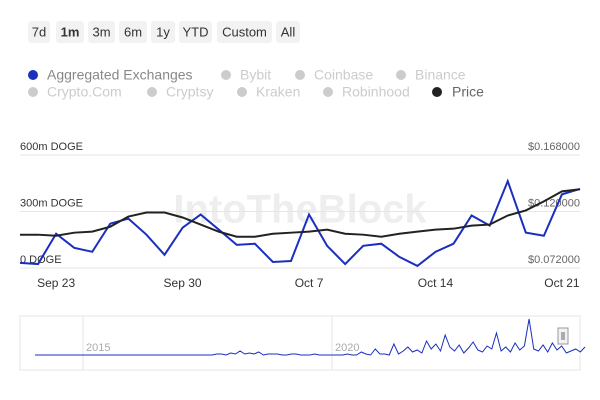 The width and height of the screenshot is (600, 400). I want to click on navigator-label: 2020, so click(347, 348).